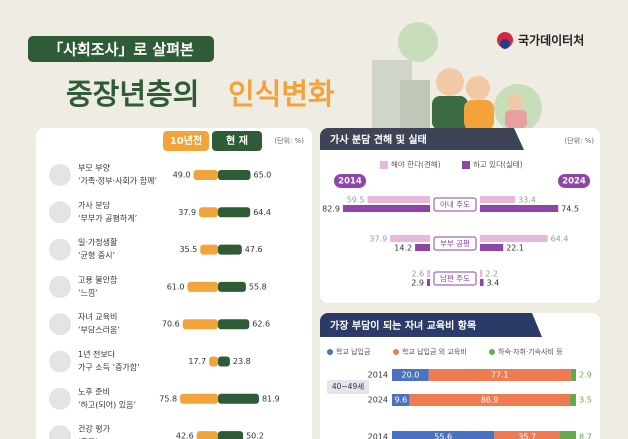 This screenshot has height=439, width=628. What do you see at coordinates (107, 404) in the screenshot?
I see `row-label: ‘하고(되어) 있음’` at bounding box center [107, 404].